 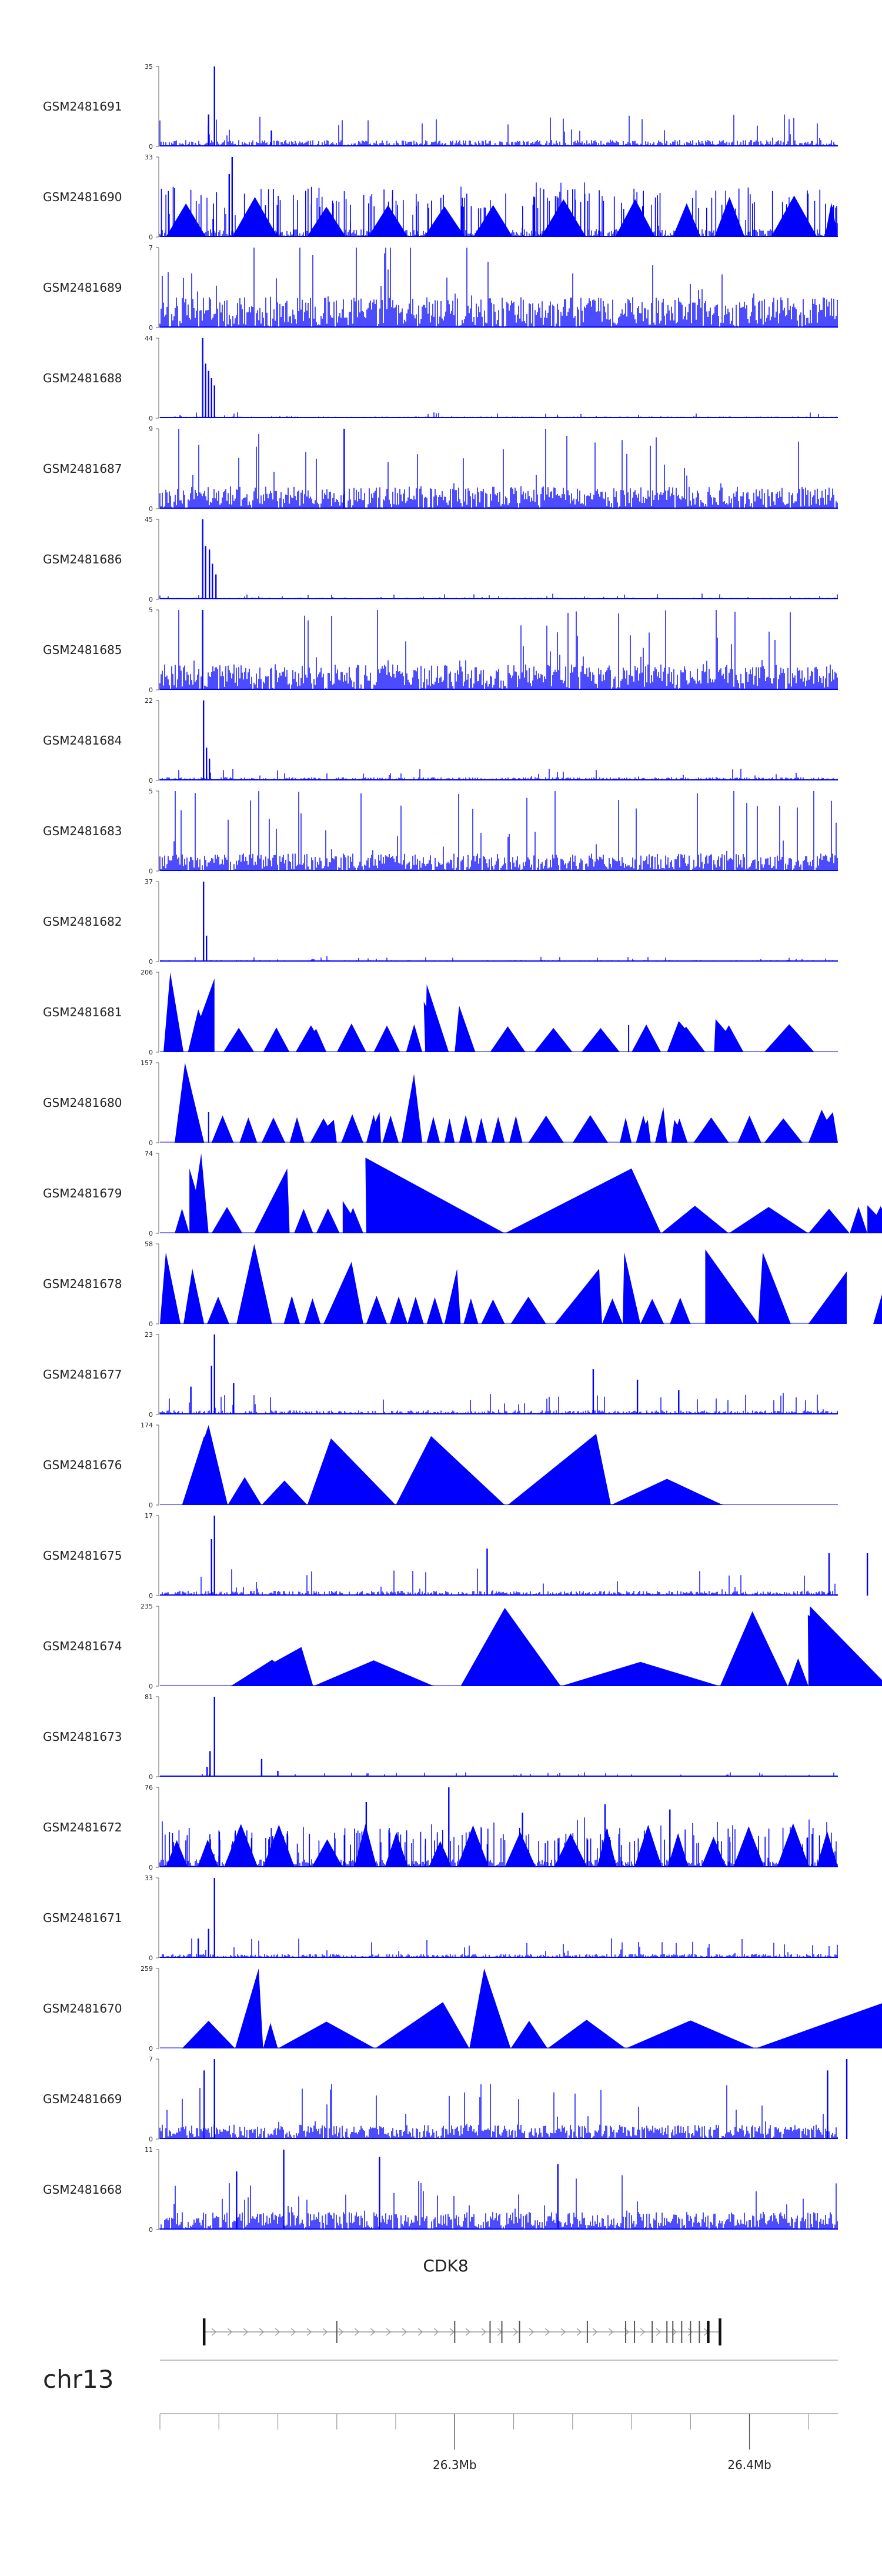 I want to click on track-GSM2481673: GSM2481673 81 0, so click(x=440, y=1737).